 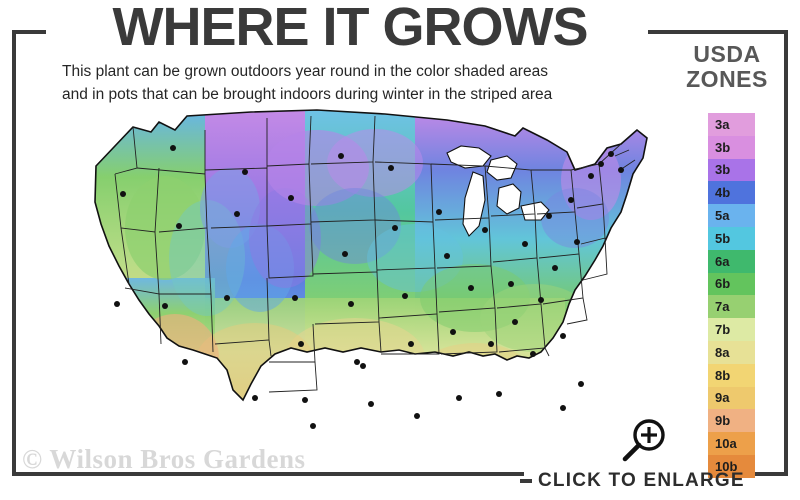 I want to click on zone-swatch-label: 10b, so click(x=726, y=466).